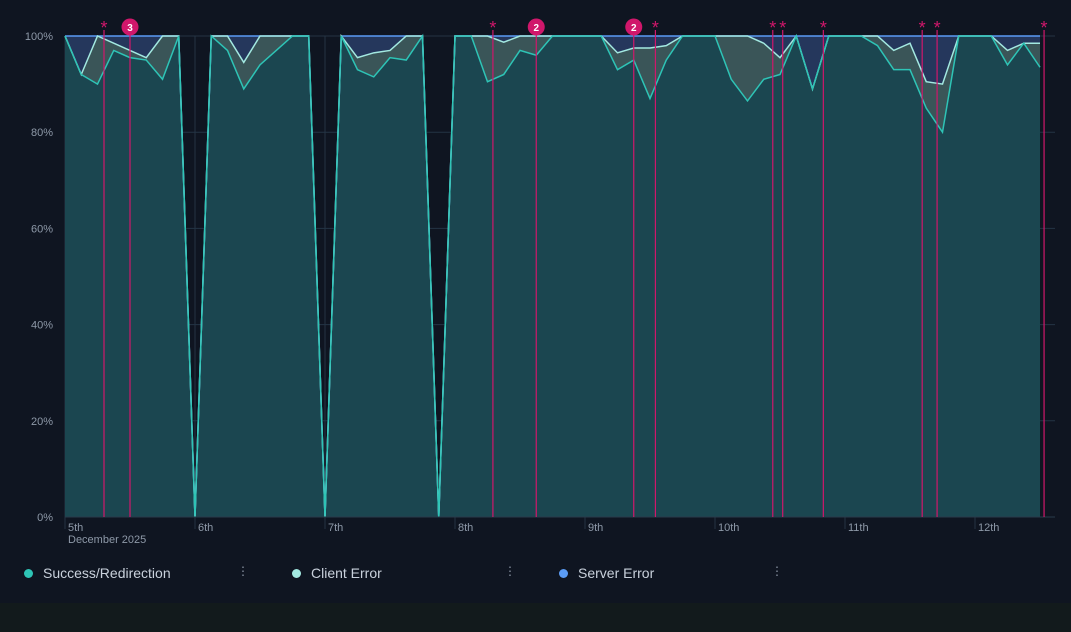 Image resolution: width=1071 pixels, height=632 pixels. What do you see at coordinates (45, 518) in the screenshot?
I see `y-tick-label: 0%` at bounding box center [45, 518].